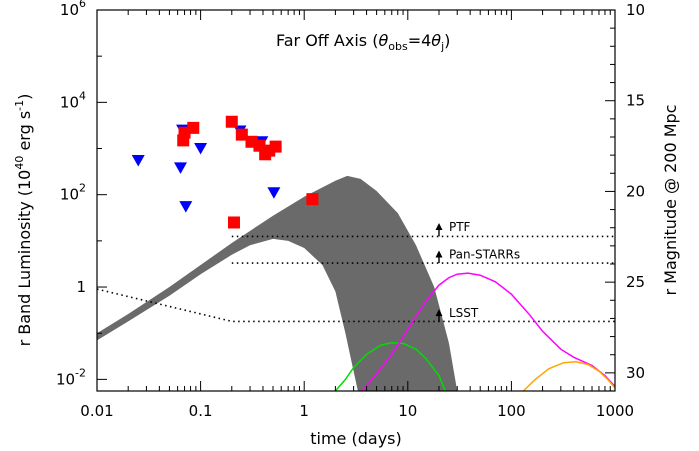 The image size is (699, 451). I want to click on x-tick-label: 10, so click(407, 411).